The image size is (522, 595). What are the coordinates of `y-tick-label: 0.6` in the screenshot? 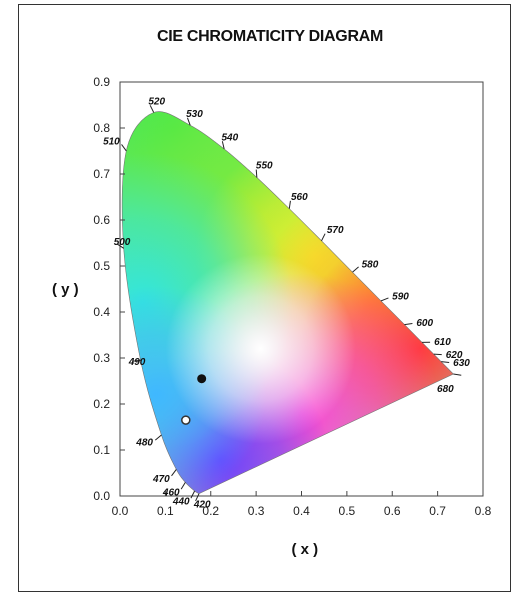 It's located at (101, 220).